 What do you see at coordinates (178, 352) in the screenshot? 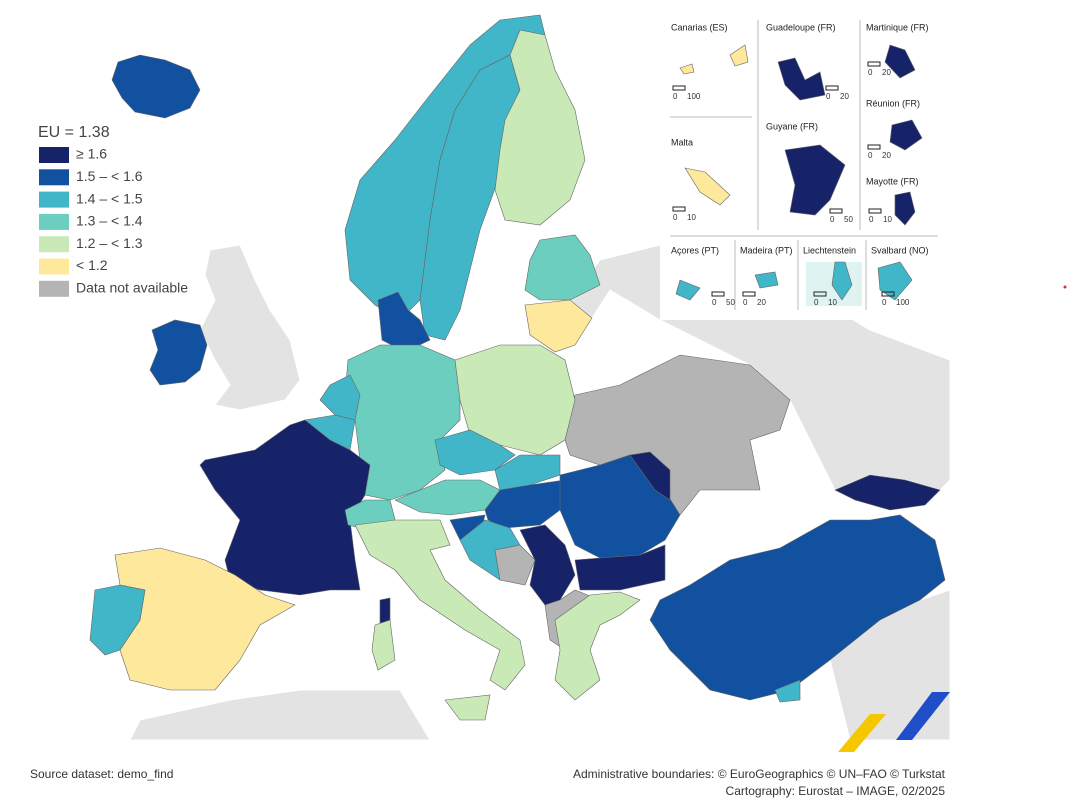
I see `ireland` at bounding box center [178, 352].